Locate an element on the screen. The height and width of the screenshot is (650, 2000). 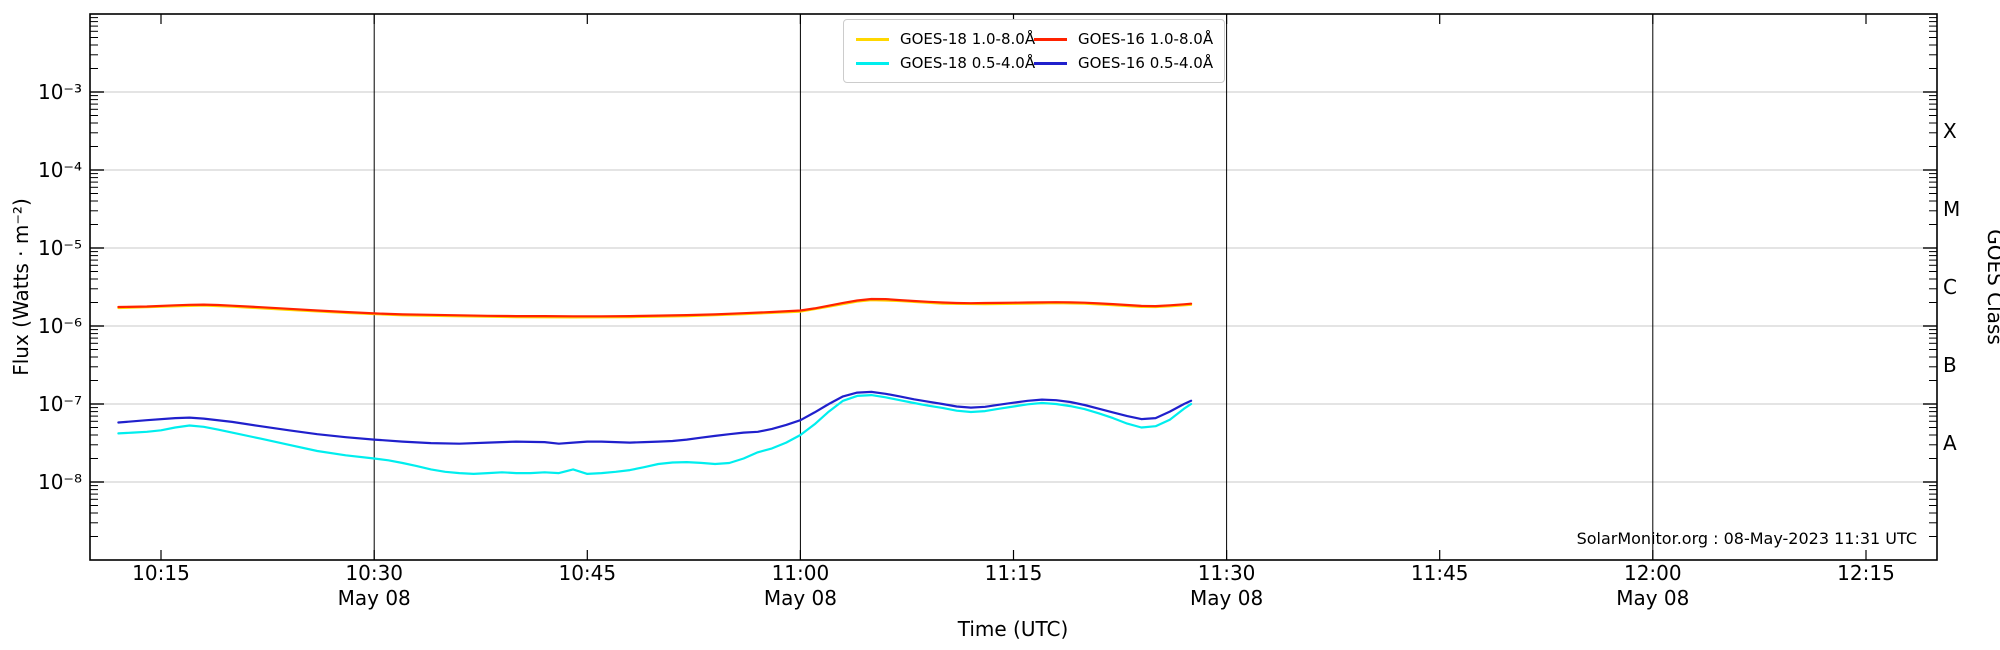
legend-item-goes18-short: GOES-18 0.5-4.0Å is located at coordinates (946, 62).